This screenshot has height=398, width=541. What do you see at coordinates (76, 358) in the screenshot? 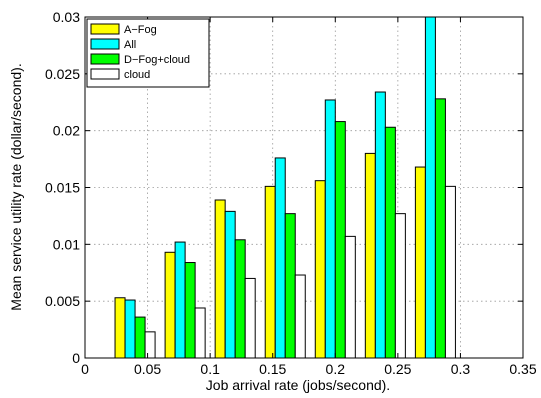
I see `y-tick-label: 0` at bounding box center [76, 358].